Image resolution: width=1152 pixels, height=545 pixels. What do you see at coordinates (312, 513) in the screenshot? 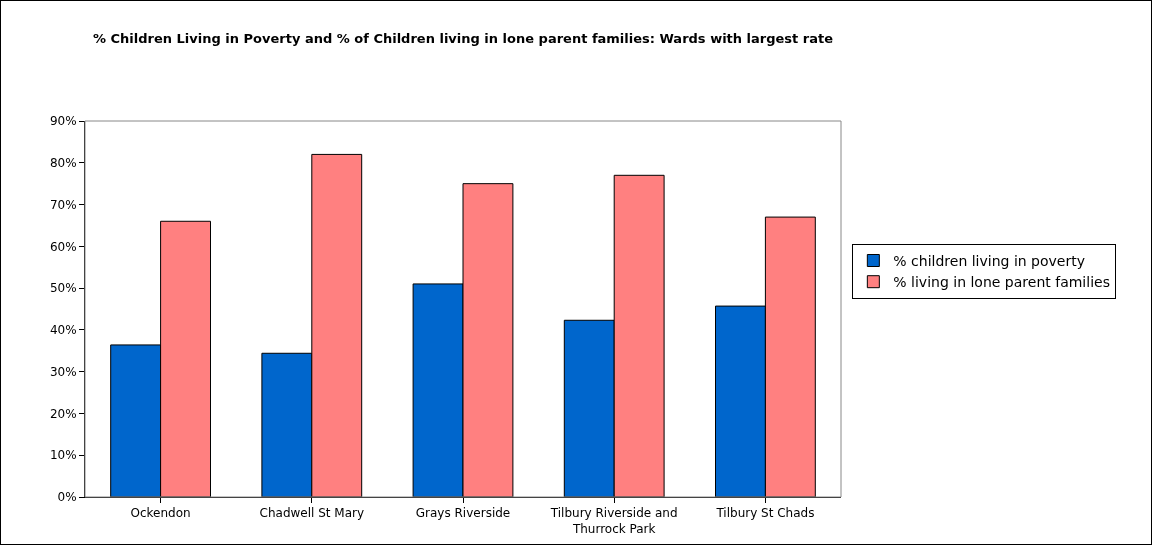
I see `x-tick-label: Chadwell St Mary` at bounding box center [312, 513].